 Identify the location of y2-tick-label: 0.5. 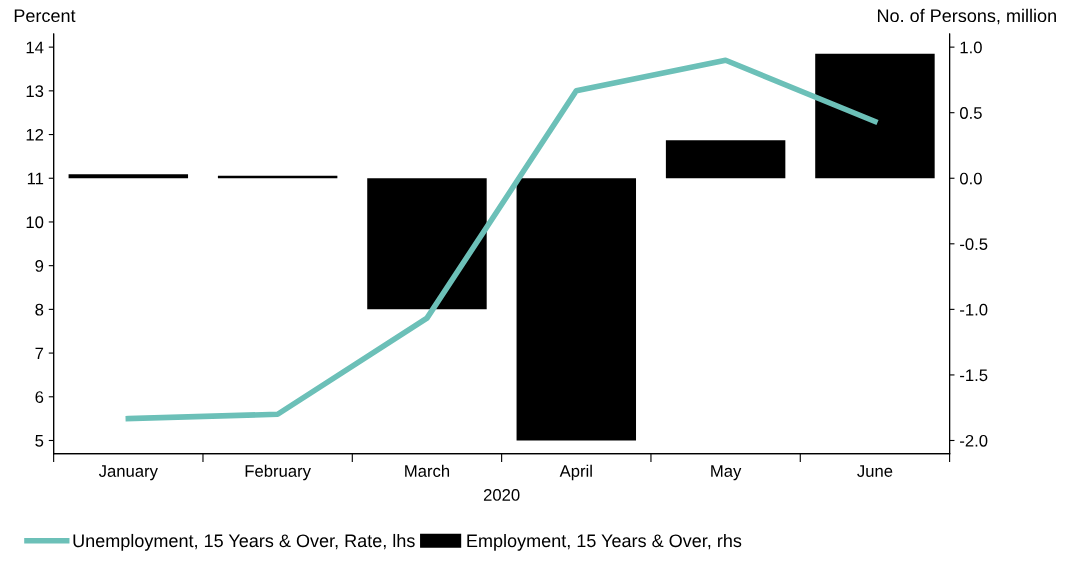
(970, 113).